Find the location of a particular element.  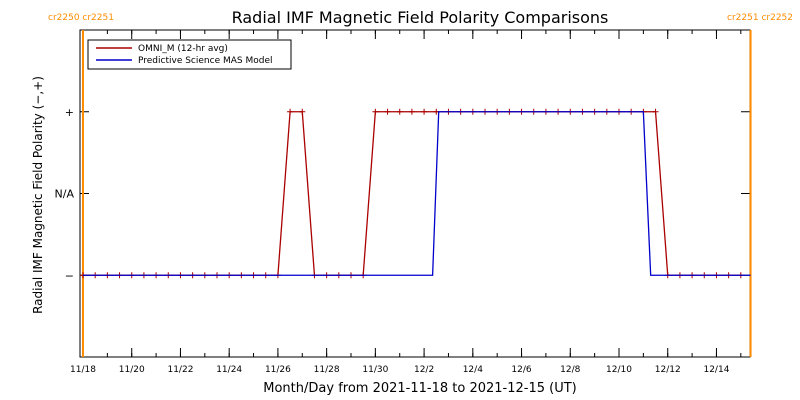

x-tick-label: 11/28 is located at coordinates (327, 370).